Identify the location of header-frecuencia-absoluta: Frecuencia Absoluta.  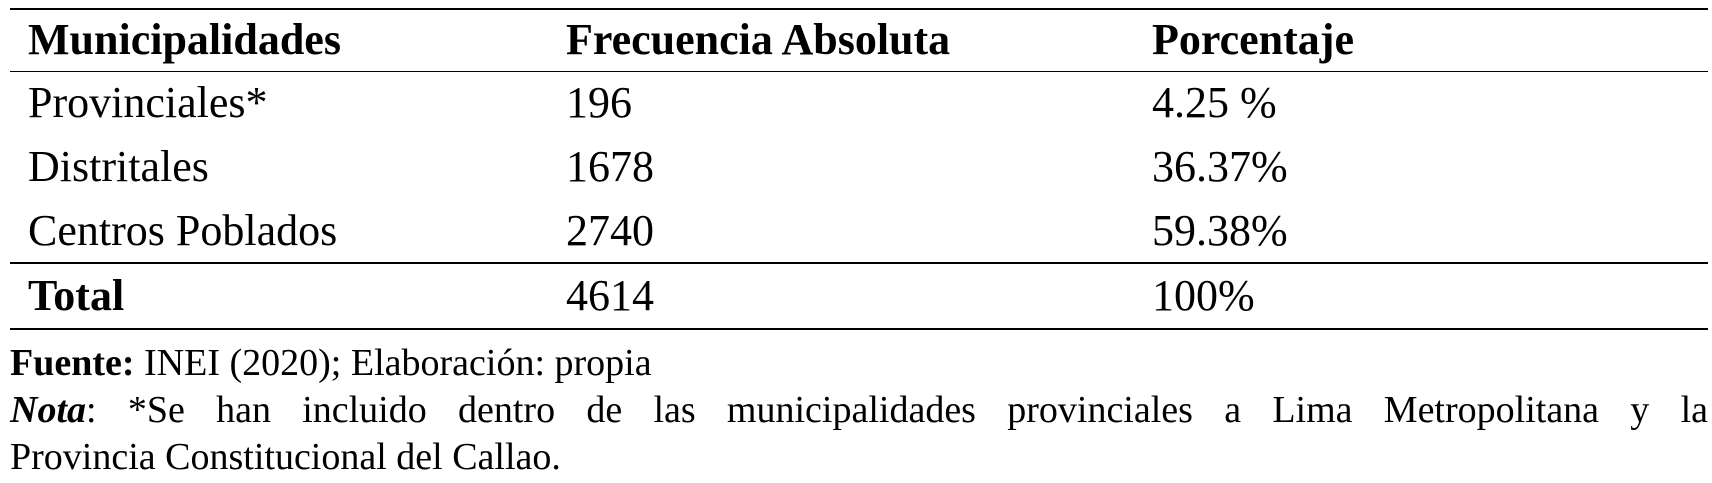
(758, 40).